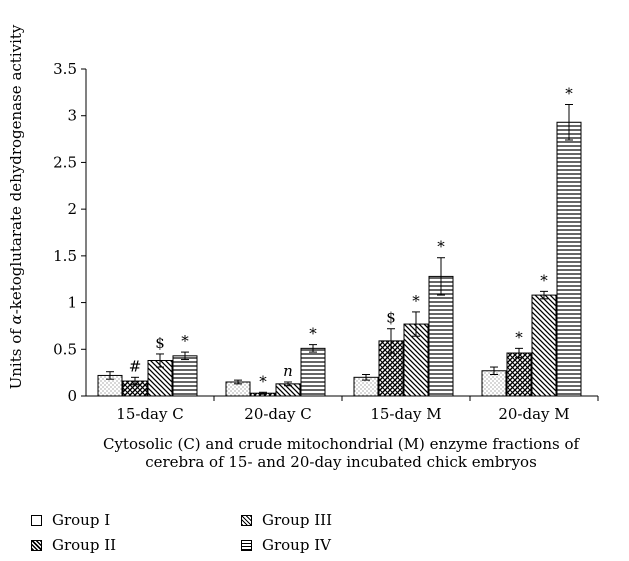 The height and width of the screenshot is (561, 629). What do you see at coordinates (72, 303) in the screenshot?
I see `y-tick-label-2: 1` at bounding box center [72, 303].